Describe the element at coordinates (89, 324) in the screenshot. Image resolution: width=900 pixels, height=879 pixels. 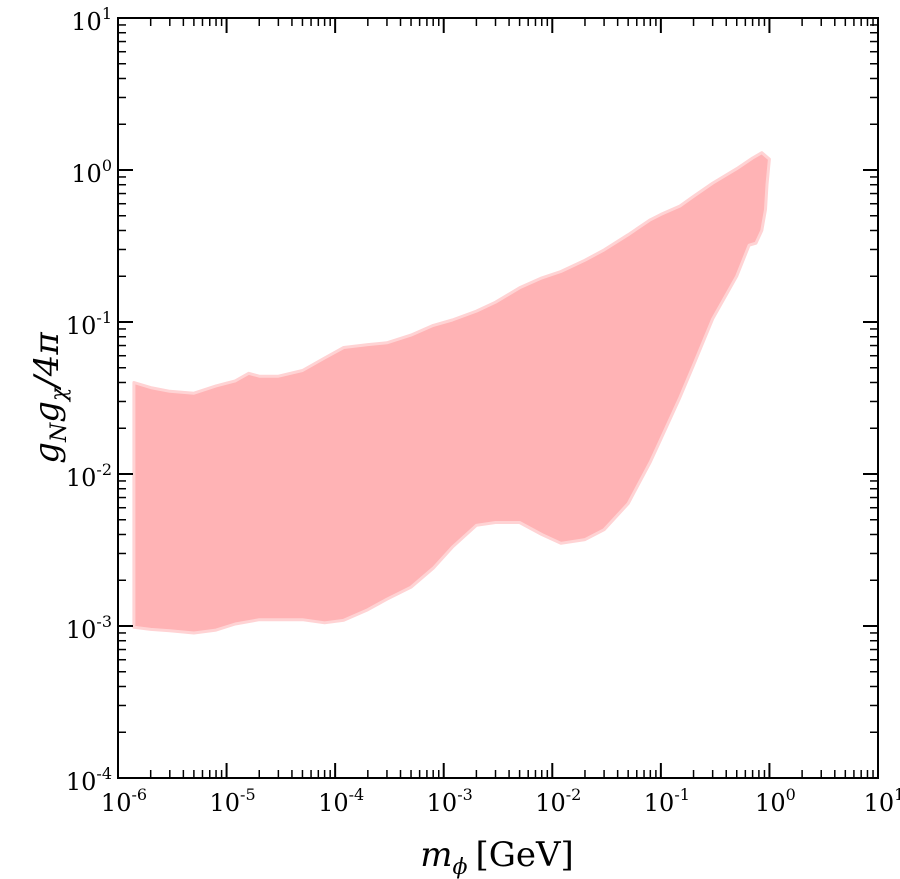
I see `y-tick-label: 10⁻¹` at that location.